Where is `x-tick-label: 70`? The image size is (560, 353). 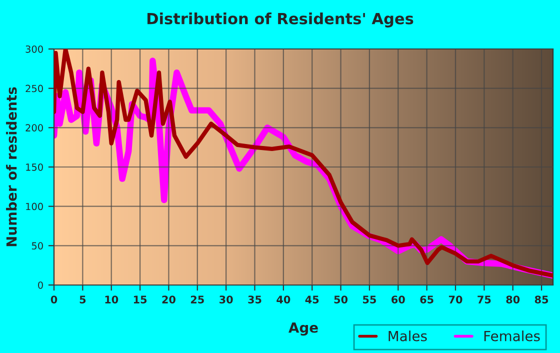
x-tick-label: 70 is located at coordinates (455, 300).